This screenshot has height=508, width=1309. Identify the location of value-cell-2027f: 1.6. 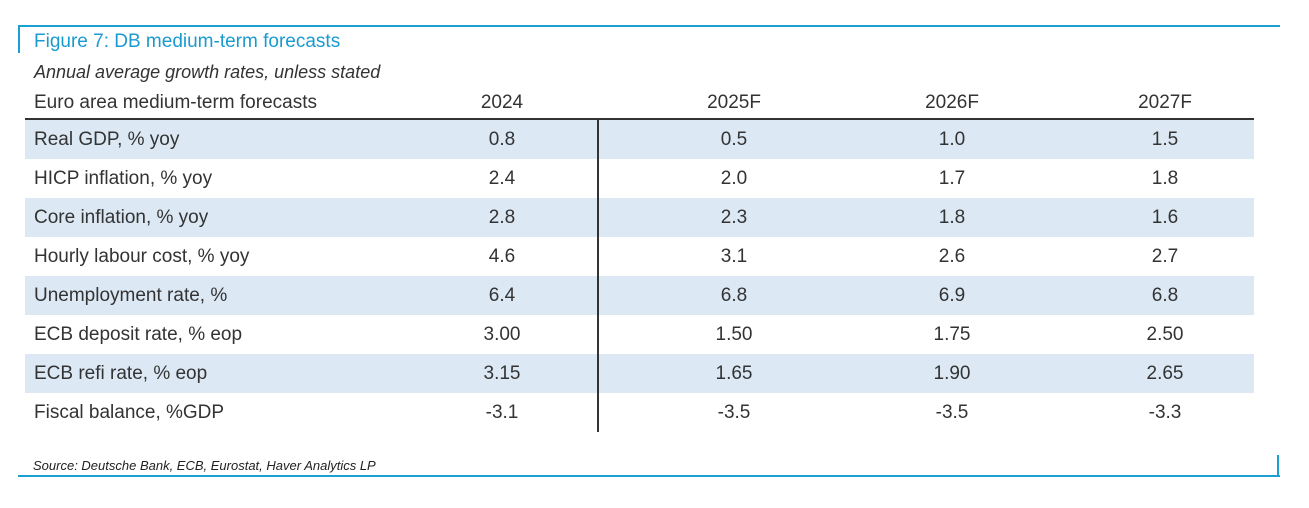
(1165, 217).